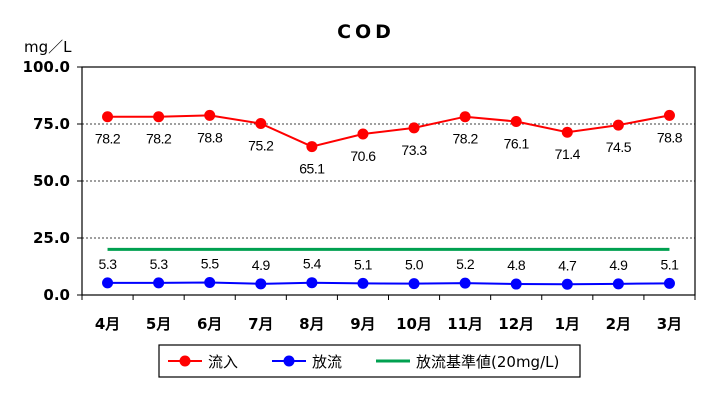 This screenshot has height=407, width=710. Describe the element at coordinates (516, 265) in the screenshot. I see `data-label: 4.8` at that location.